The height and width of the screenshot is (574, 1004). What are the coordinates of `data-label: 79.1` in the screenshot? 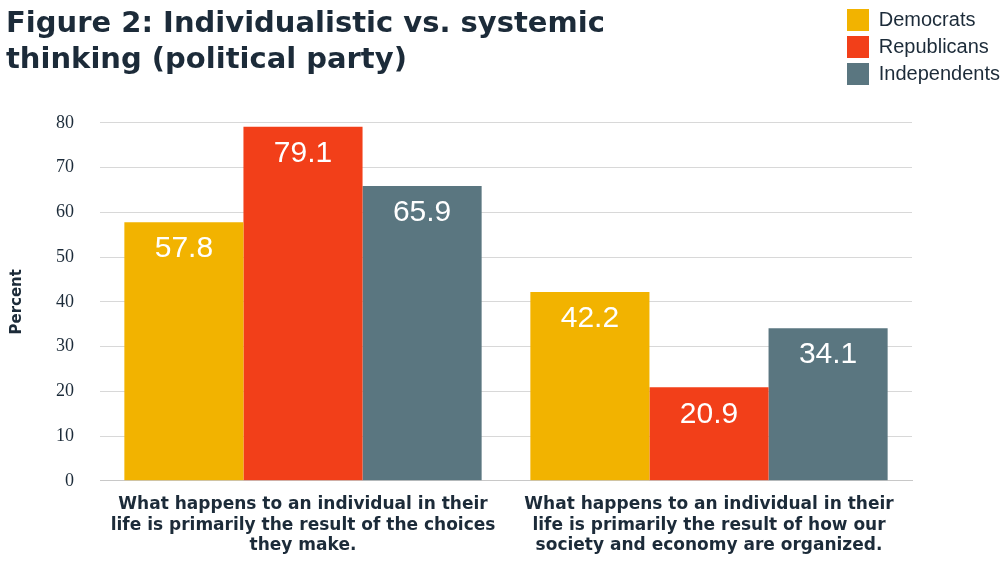 It's located at (303, 152).